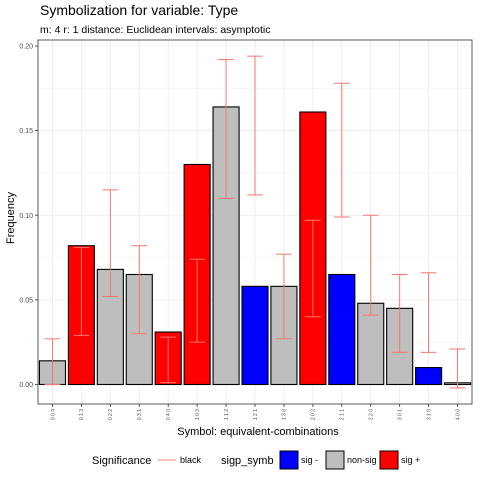  Describe the element at coordinates (247, 461) in the screenshot. I see `legend-title-fill: sigp_symb` at that location.